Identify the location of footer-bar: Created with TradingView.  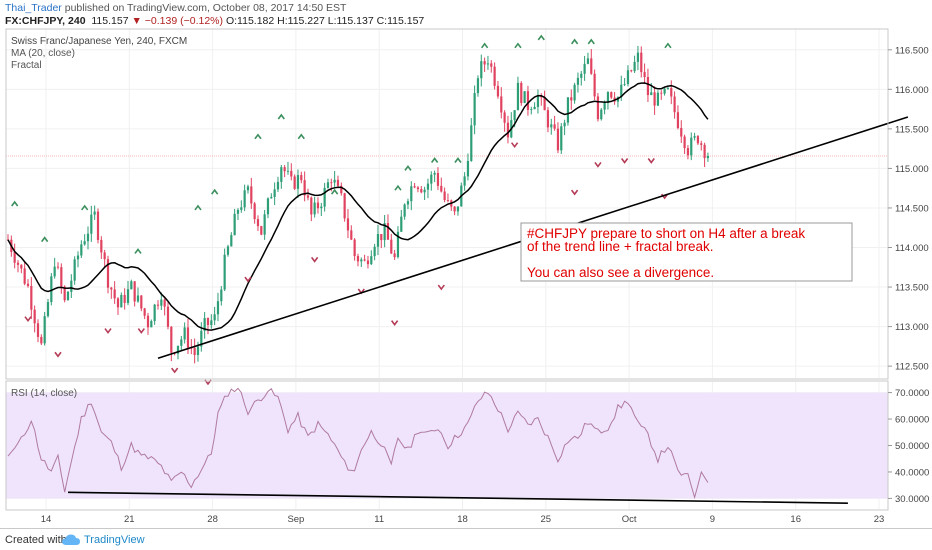
(466, 539).